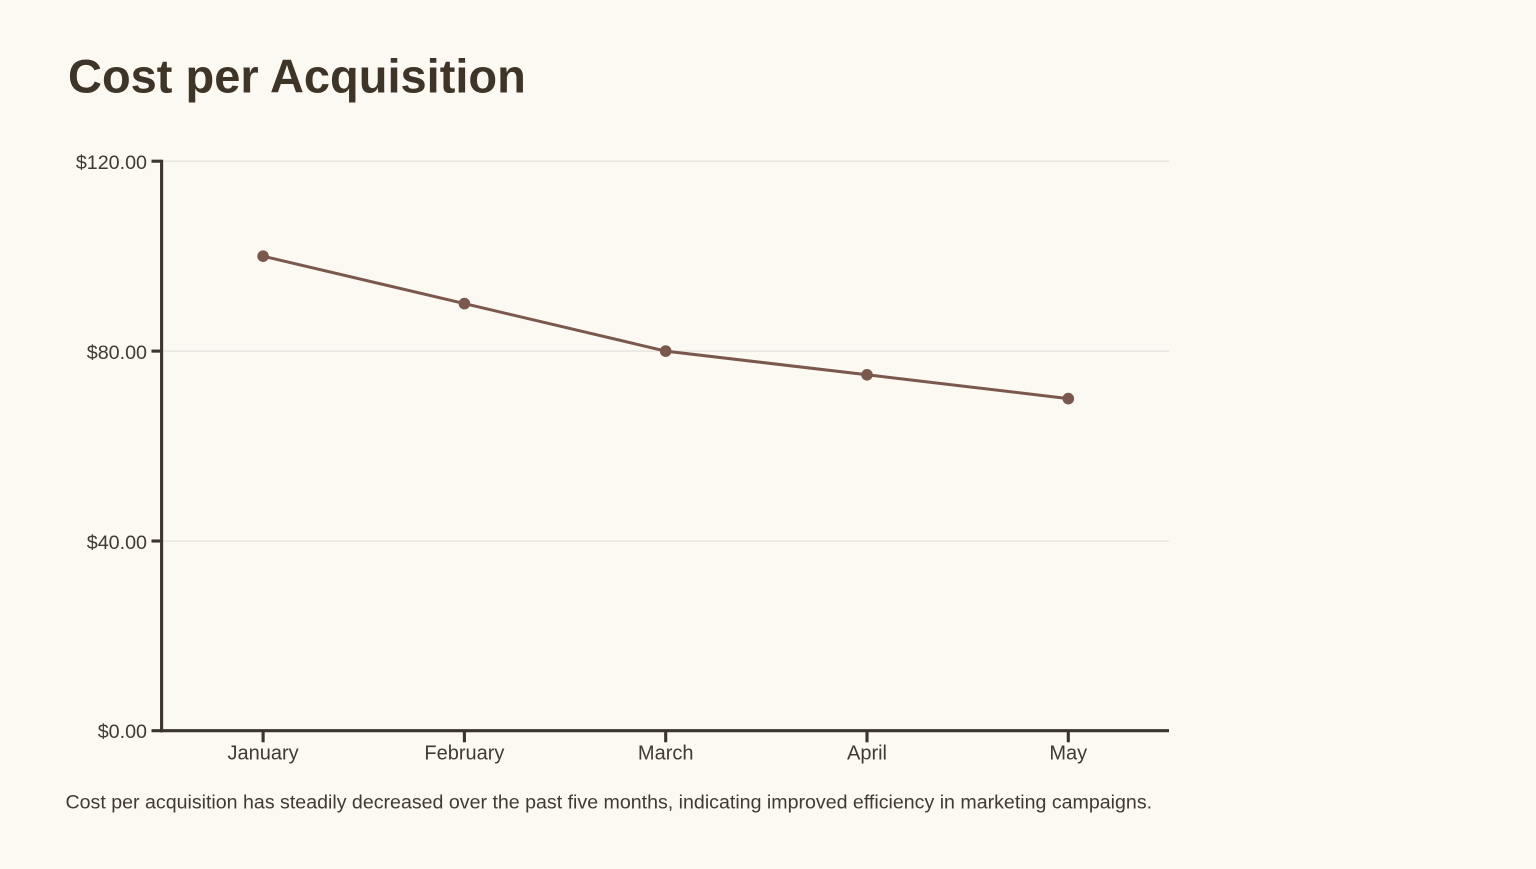 This screenshot has width=1536, height=869. I want to click on svg-text: March, so click(666, 754).